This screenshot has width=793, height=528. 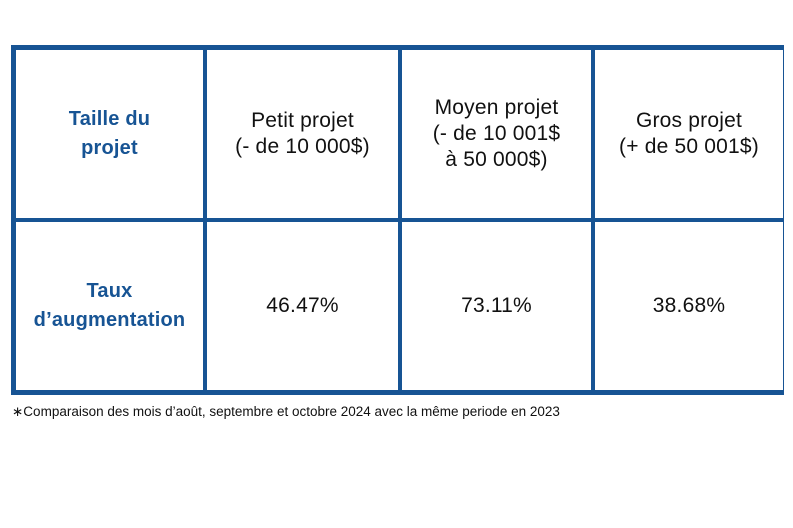 I want to click on column-header-small-project: Petit projet (- de 10 000$), so click(x=302, y=134).